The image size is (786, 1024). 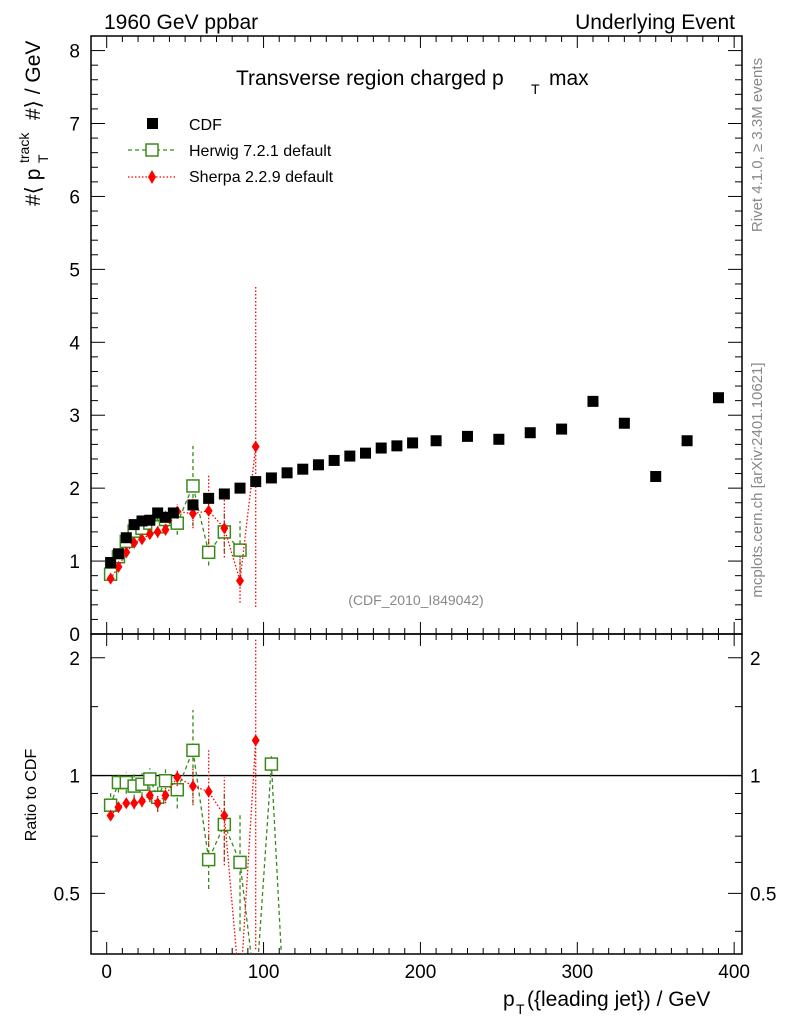 I want to click on svg-text: #⟨ p, so click(x=33, y=187).